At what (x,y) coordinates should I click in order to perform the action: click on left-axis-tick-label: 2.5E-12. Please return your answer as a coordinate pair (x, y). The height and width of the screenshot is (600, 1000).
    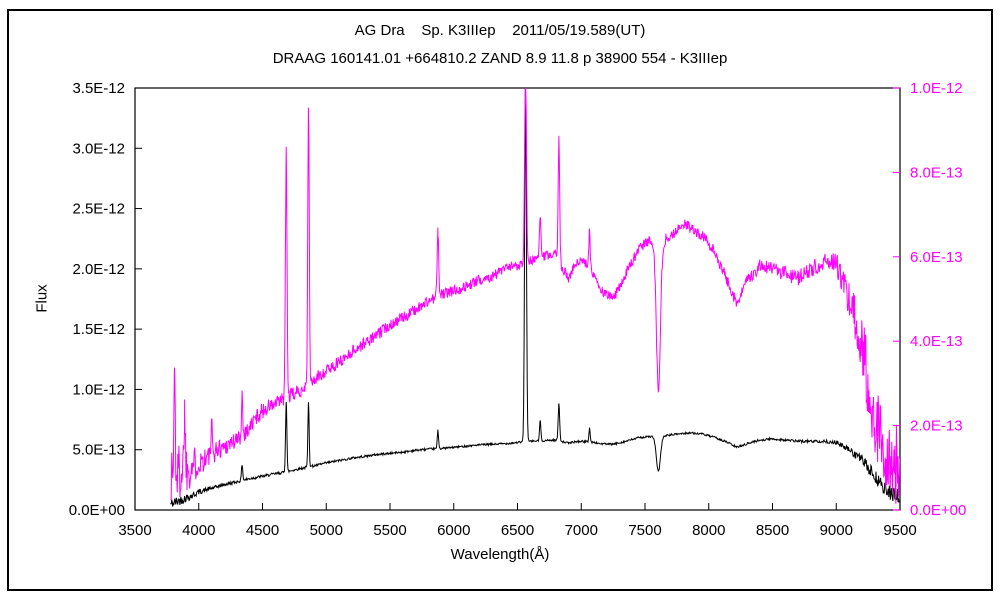
    Looking at the image, I should click on (98, 209).